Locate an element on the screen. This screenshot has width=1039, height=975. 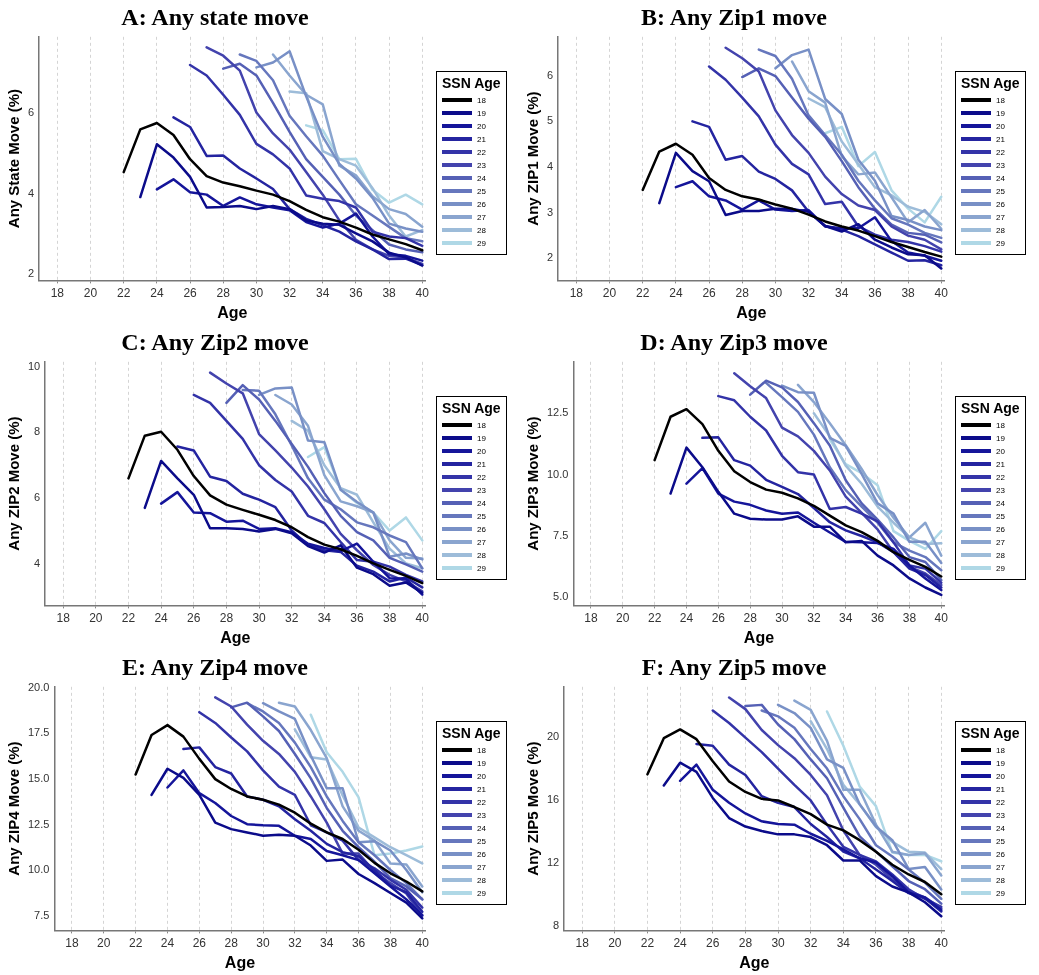
chart-title: F: Any Zip5 move is located at coordinates (734, 666).